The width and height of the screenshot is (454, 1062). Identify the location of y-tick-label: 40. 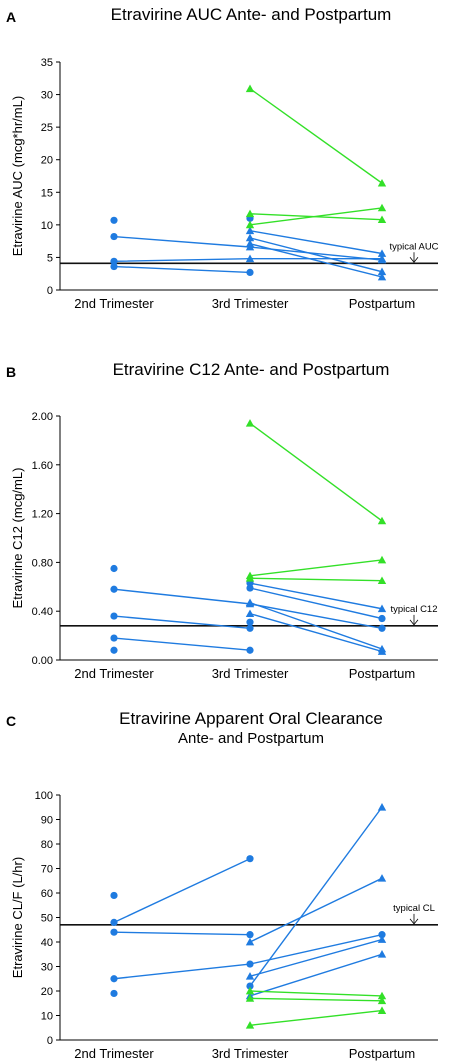
(47, 943).